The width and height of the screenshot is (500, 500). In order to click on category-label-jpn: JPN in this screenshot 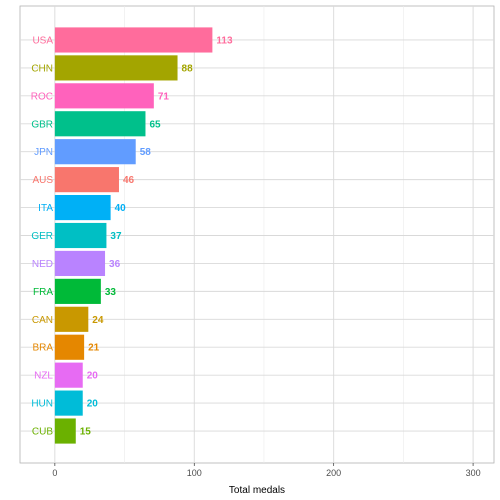, I will do `click(43, 152)`.